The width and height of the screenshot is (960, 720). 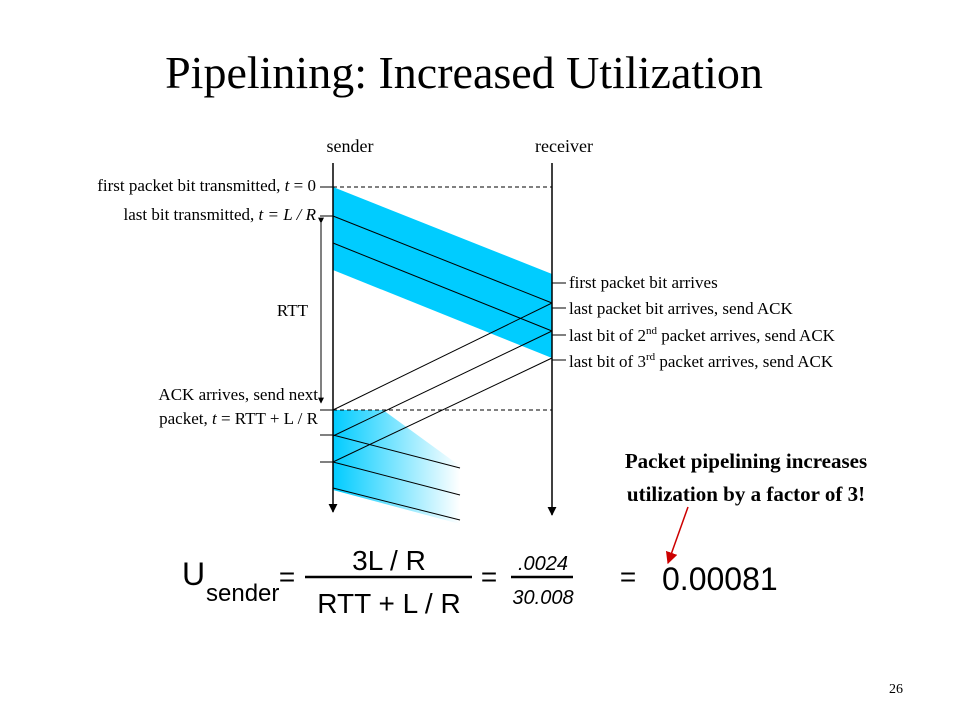 What do you see at coordinates (896, 689) in the screenshot?
I see `page-number: 26` at bounding box center [896, 689].